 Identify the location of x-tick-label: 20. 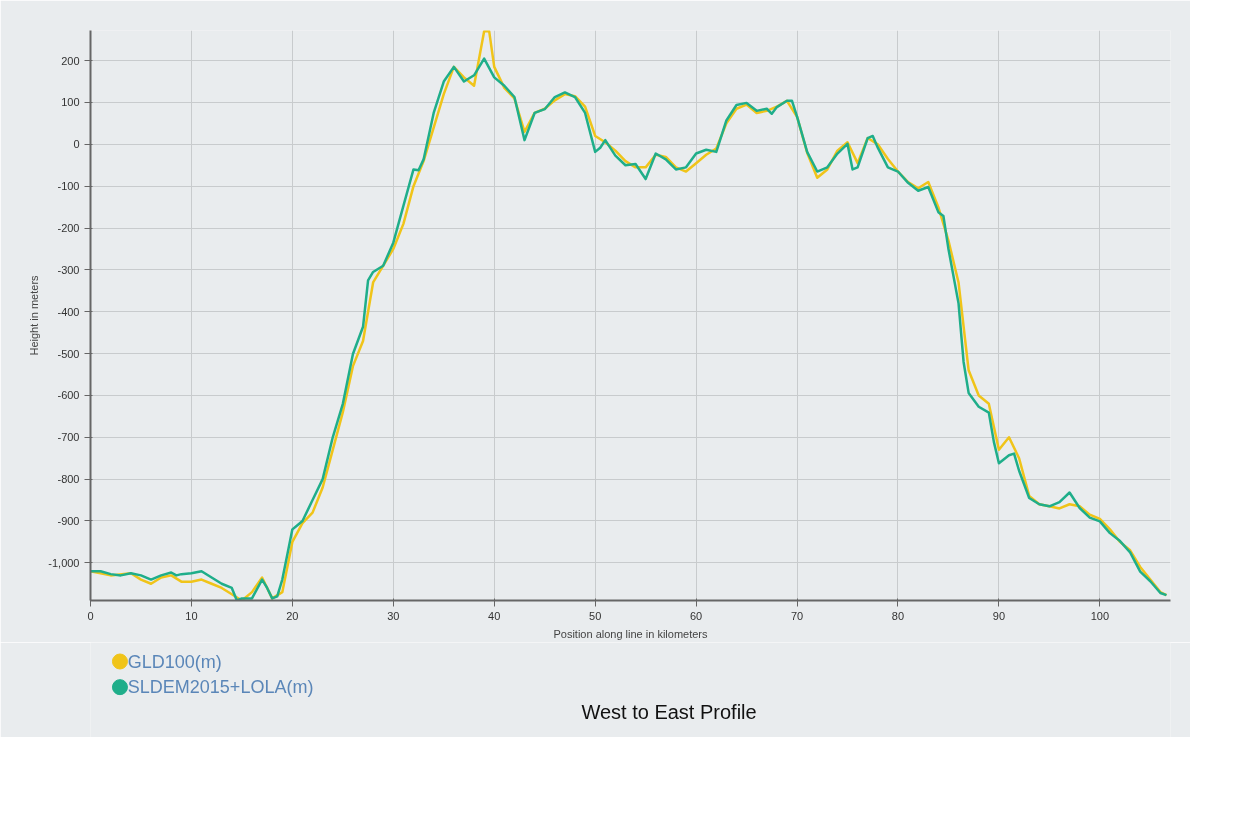
(292, 615).